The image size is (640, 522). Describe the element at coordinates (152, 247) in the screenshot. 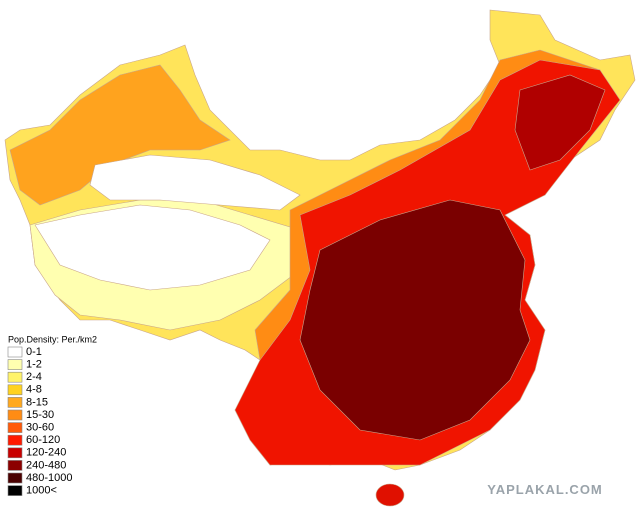

I see `region-tibet` at that location.